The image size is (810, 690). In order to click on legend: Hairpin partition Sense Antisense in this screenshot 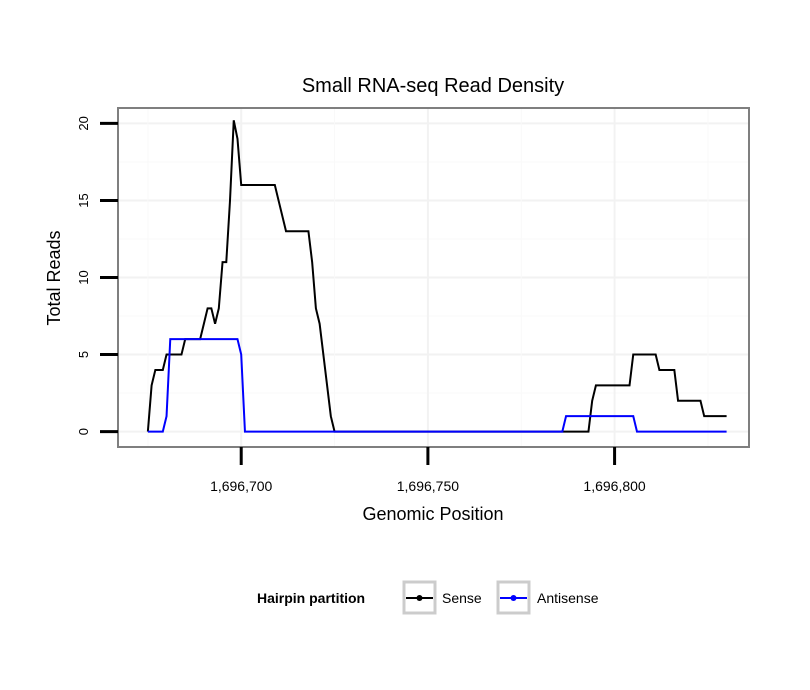, I will do `click(428, 597)`.